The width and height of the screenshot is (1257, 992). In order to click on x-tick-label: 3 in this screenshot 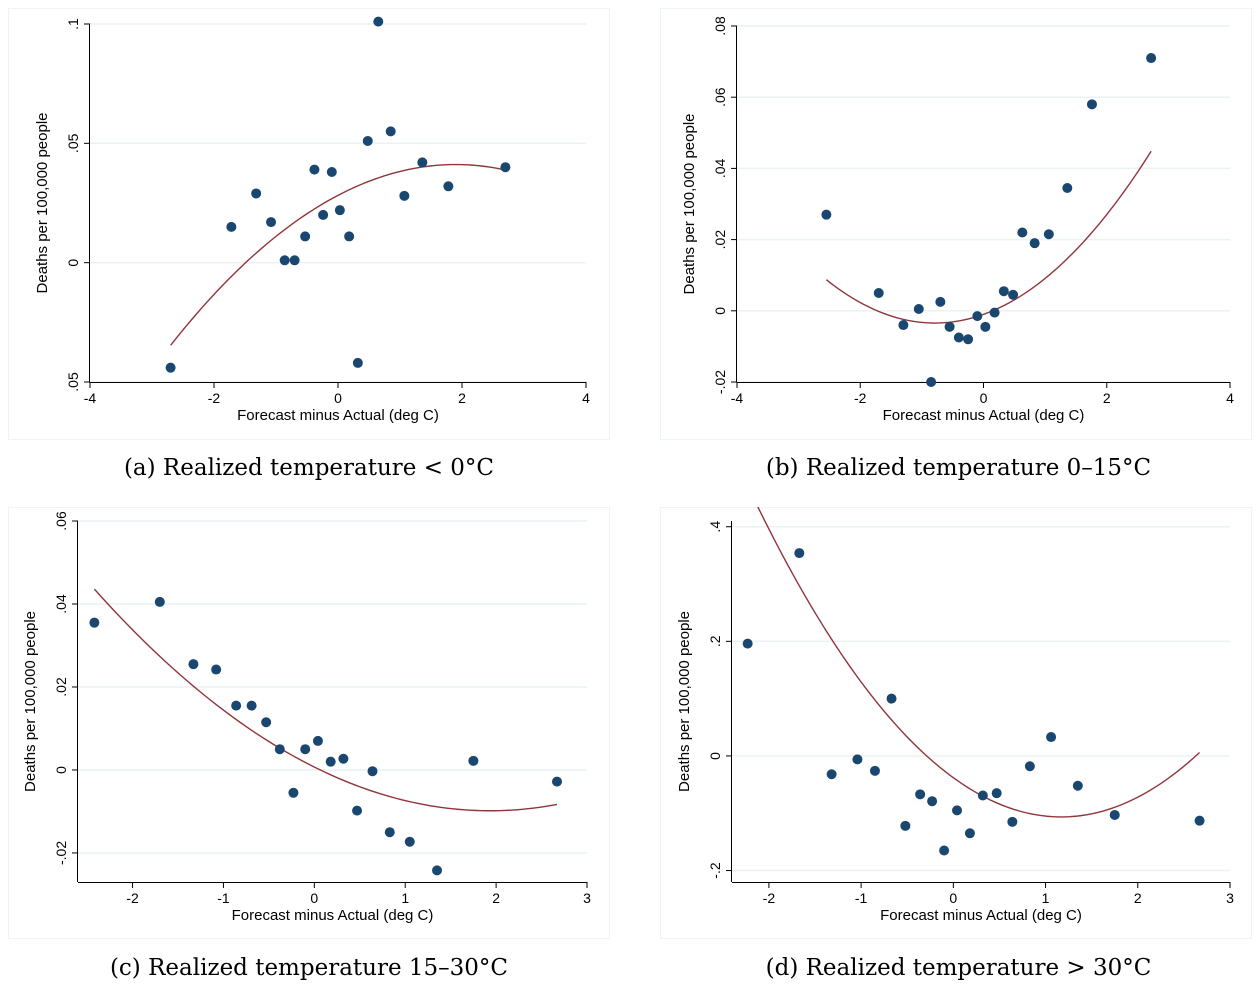, I will do `click(587, 898)`.